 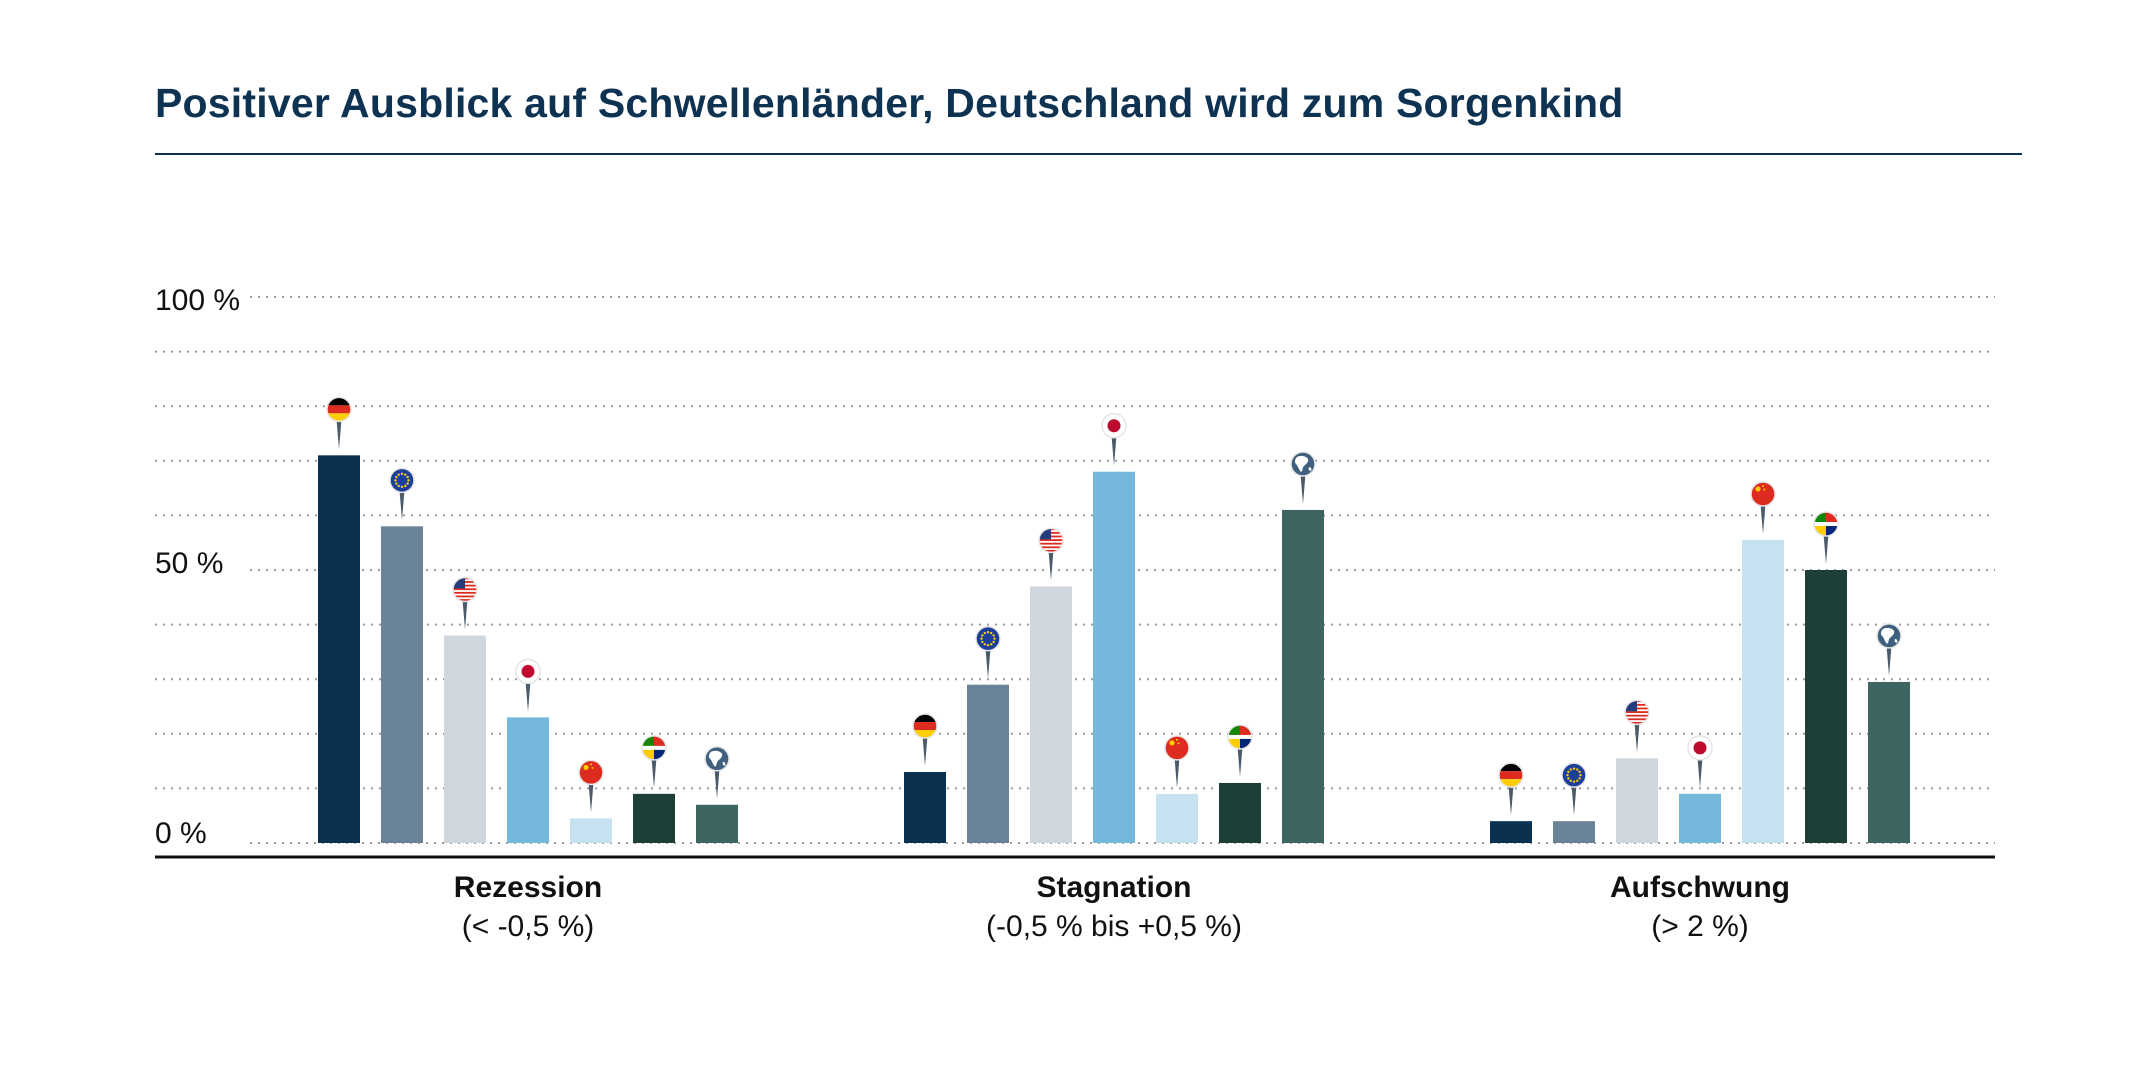 I want to click on y-tick-label: 0 %, so click(x=181, y=833).